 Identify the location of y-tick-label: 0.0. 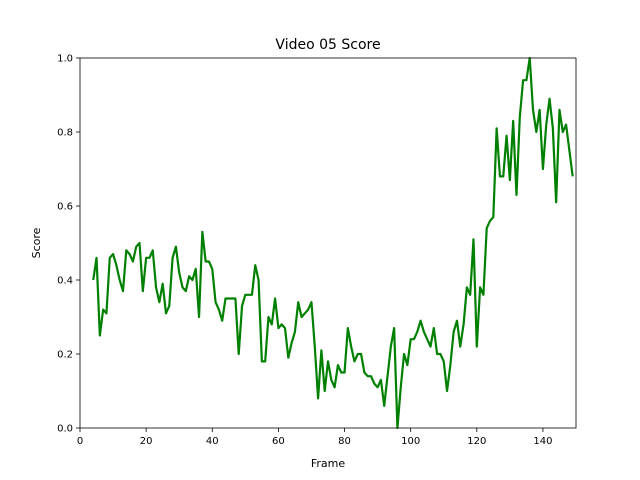
(65, 429).